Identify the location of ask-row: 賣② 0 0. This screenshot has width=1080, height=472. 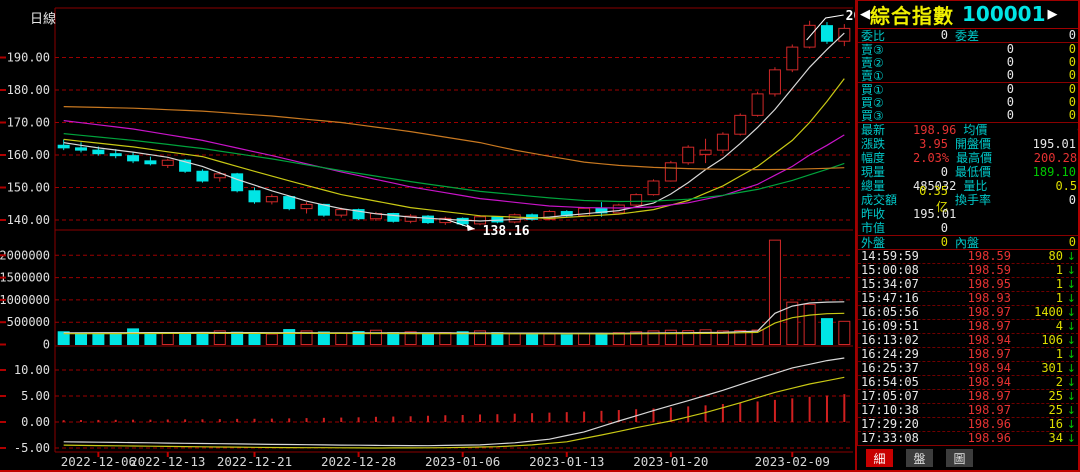
(968, 62).